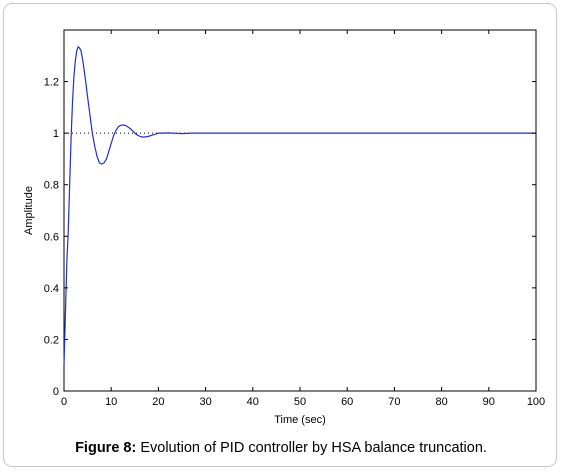 This screenshot has width=562, height=472. I want to click on y-axis-label: Amplitude, so click(29, 210).